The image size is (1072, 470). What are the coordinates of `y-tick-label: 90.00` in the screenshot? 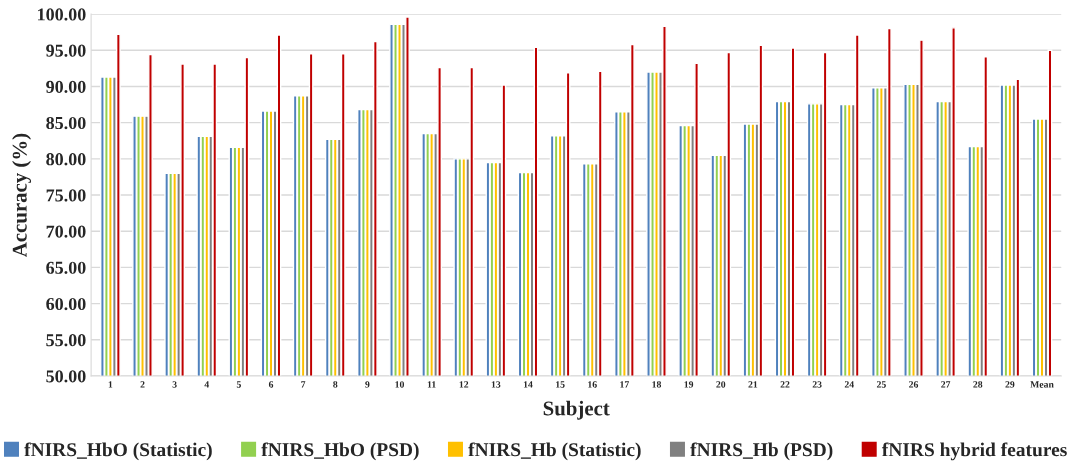 It's located at (66, 86).